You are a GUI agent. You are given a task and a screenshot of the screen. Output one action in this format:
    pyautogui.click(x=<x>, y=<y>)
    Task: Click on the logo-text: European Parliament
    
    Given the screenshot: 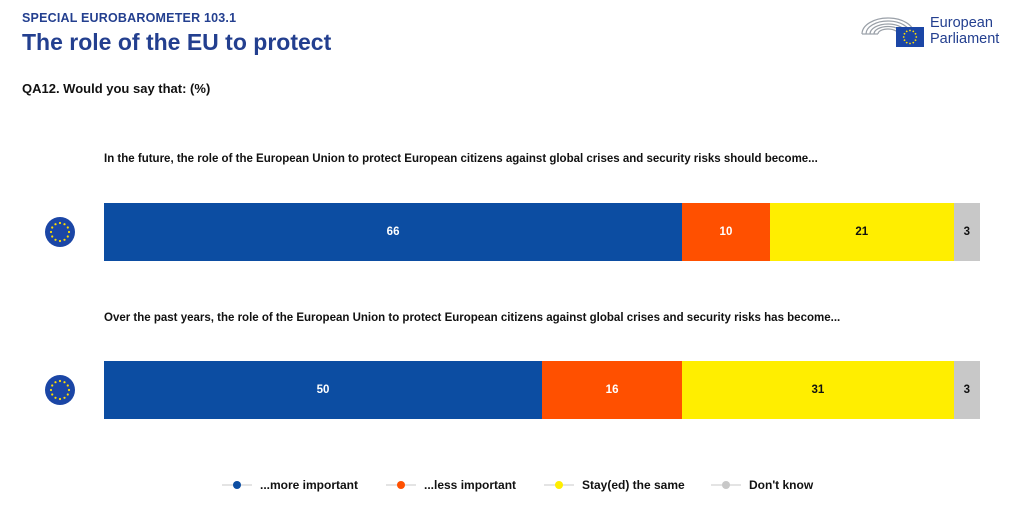 What is the action you would take?
    pyautogui.click(x=964, y=31)
    